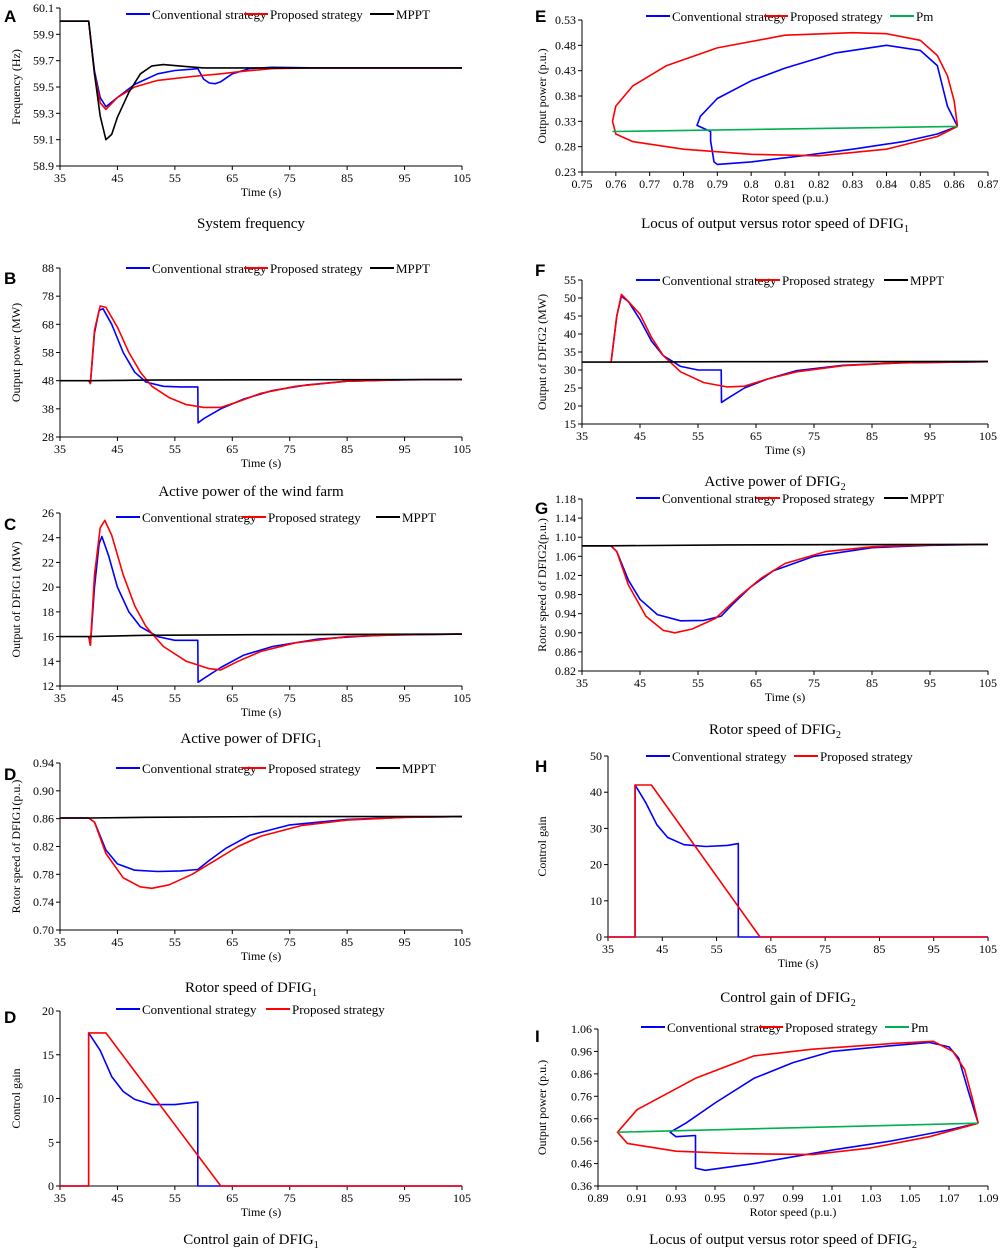  What do you see at coordinates (565, 71) in the screenshot?
I see `y-tick-label: 0.43` at bounding box center [565, 71].